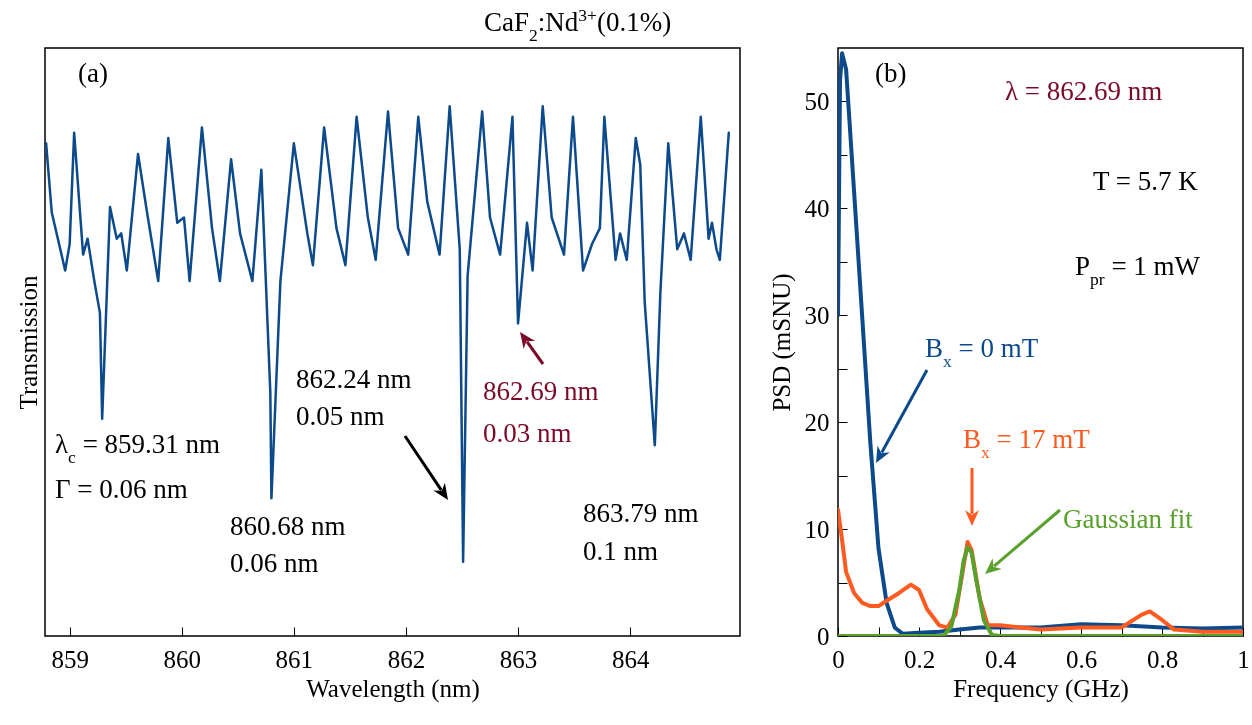  Describe the element at coordinates (93, 73) in the screenshot. I see `text: (a)` at that location.